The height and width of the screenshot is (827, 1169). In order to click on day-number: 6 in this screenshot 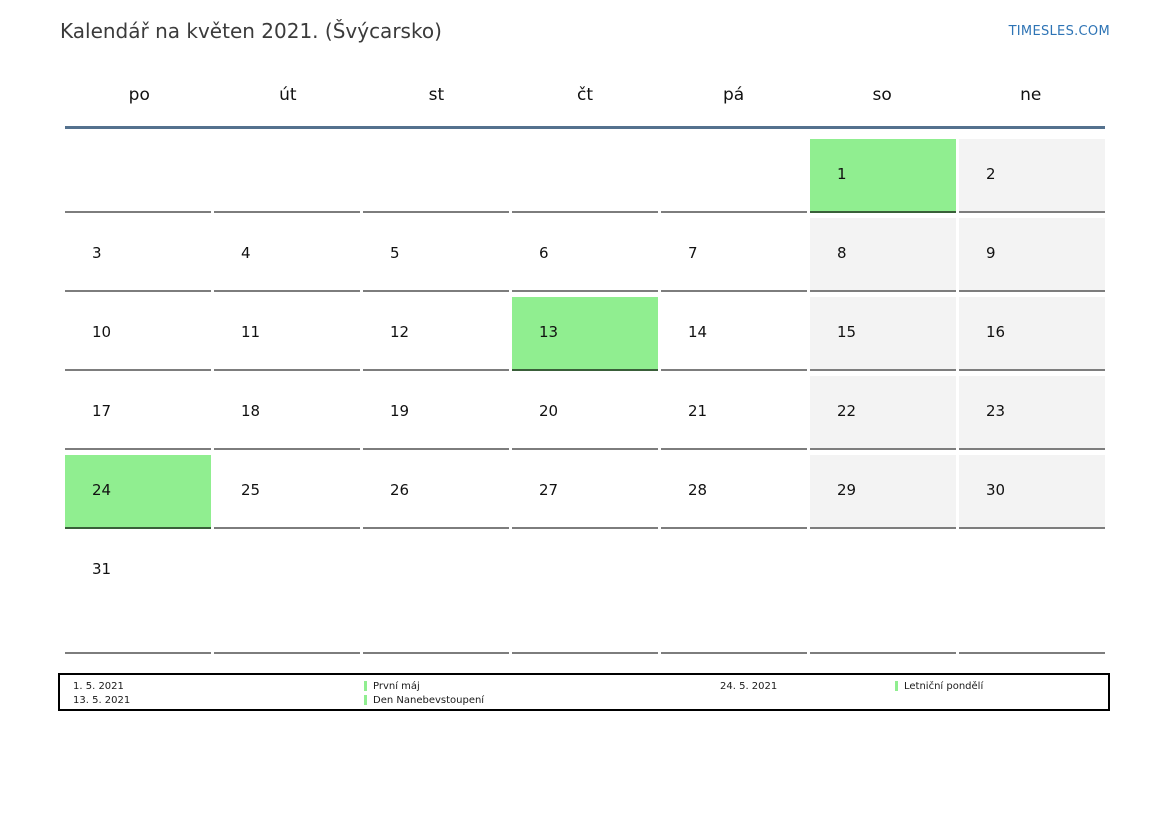, I will do `click(544, 253)`.